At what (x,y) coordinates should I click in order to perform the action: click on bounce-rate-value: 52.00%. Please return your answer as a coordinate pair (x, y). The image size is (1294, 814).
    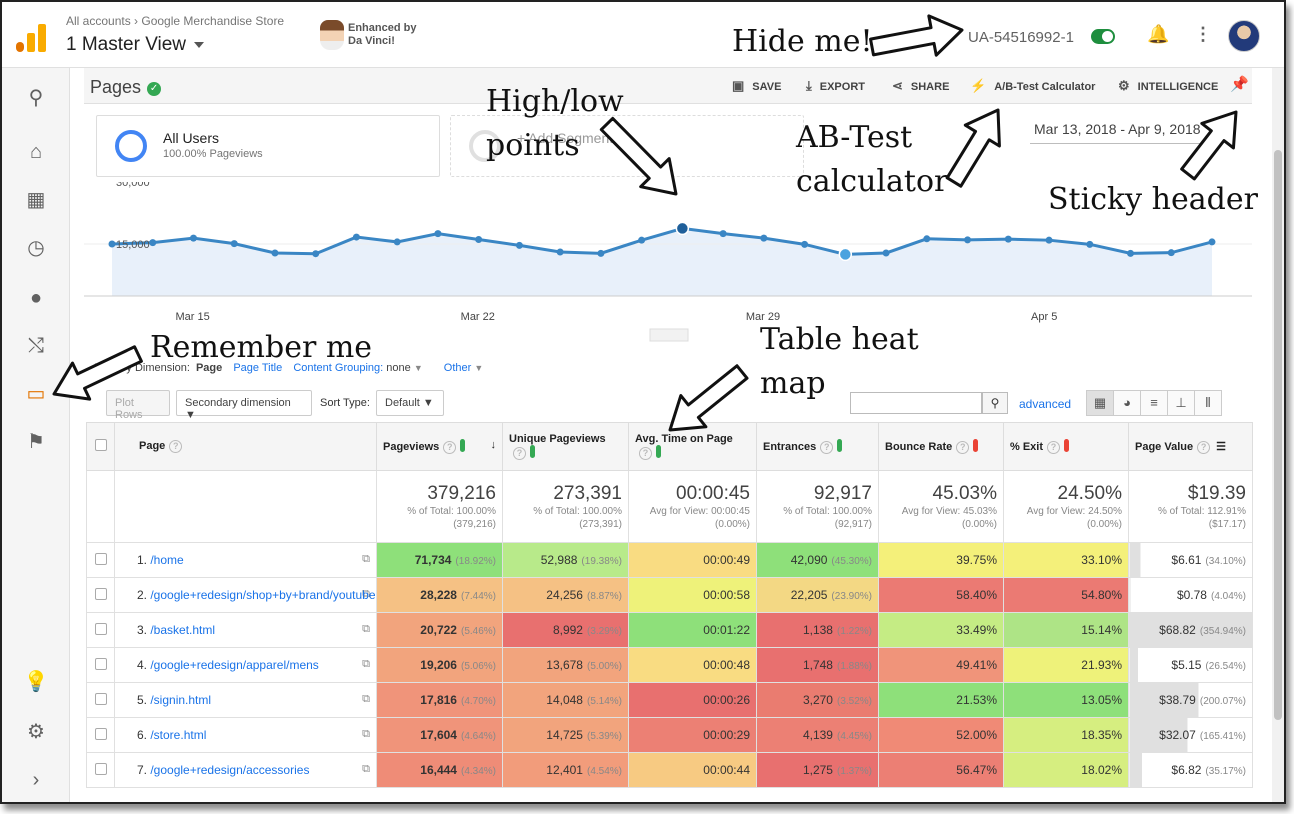
    Looking at the image, I should click on (976, 735).